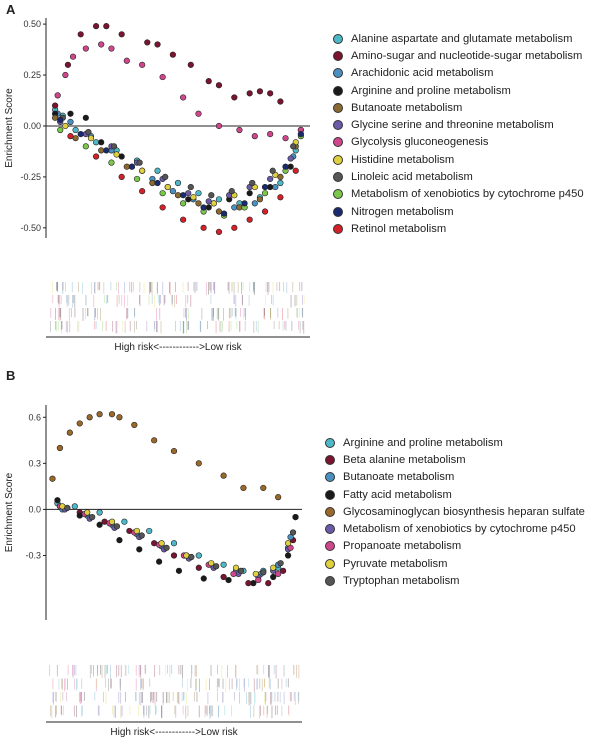  I want to click on legend-item: Butanoate metabolism, so click(455, 477).